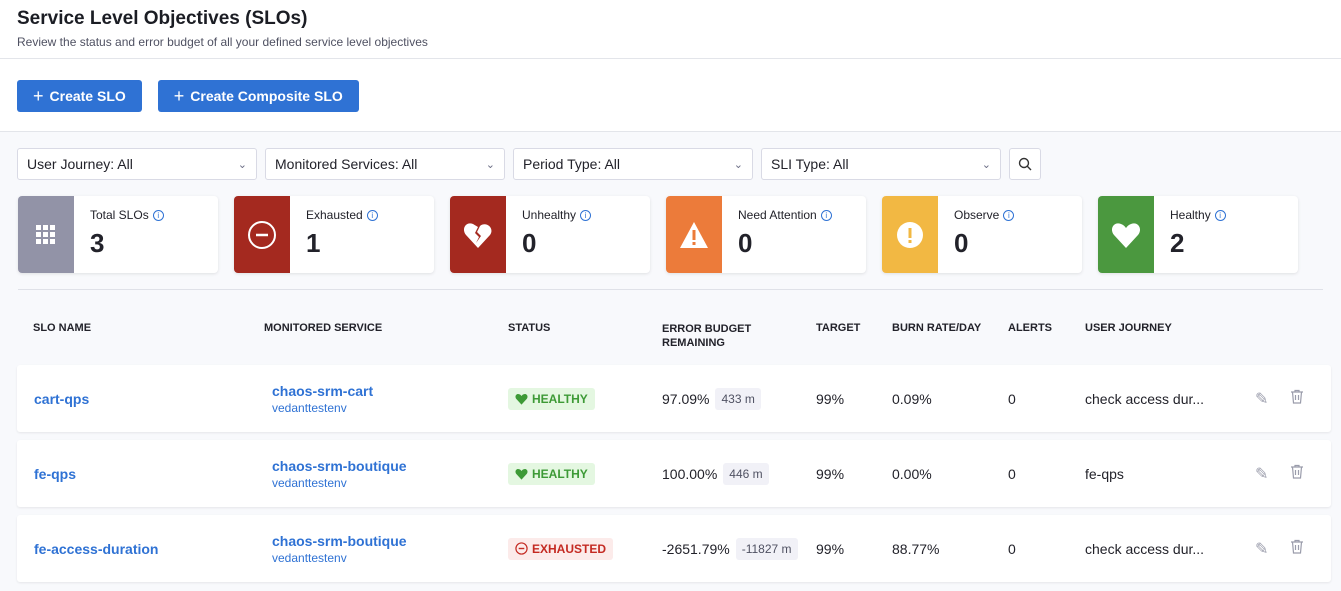 The width and height of the screenshot is (1341, 591). Describe the element at coordinates (1190, 215) in the screenshot. I see `card-label: Healthy` at that location.